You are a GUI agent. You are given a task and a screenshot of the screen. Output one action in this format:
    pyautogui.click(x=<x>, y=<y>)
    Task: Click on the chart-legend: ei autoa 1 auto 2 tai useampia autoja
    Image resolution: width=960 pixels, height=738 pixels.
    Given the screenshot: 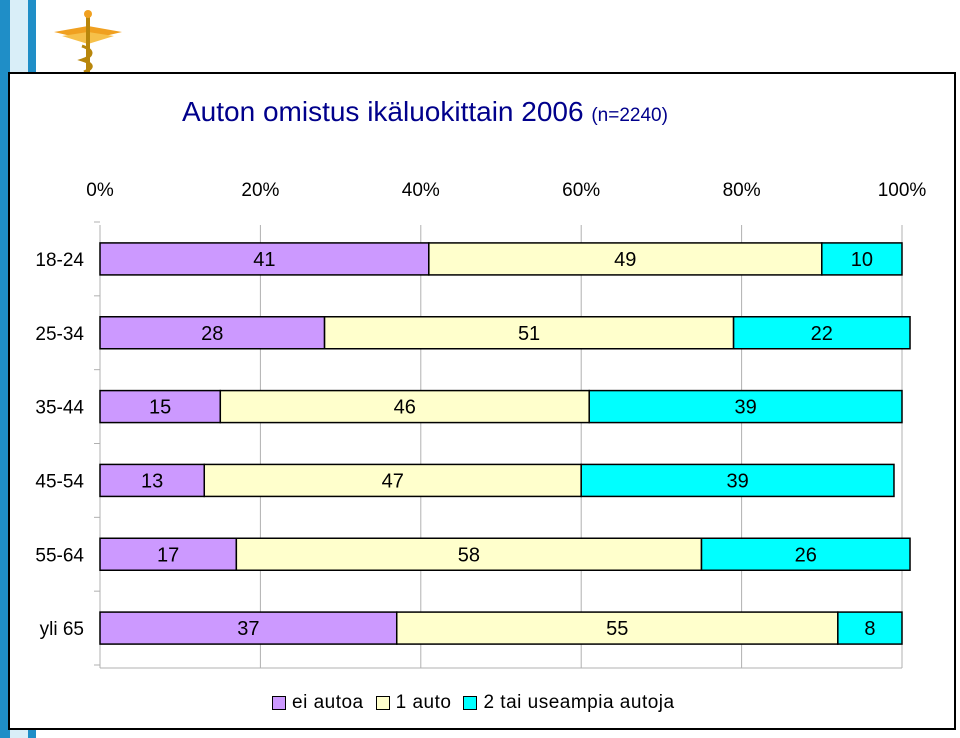 What is the action you would take?
    pyautogui.click(x=479, y=703)
    